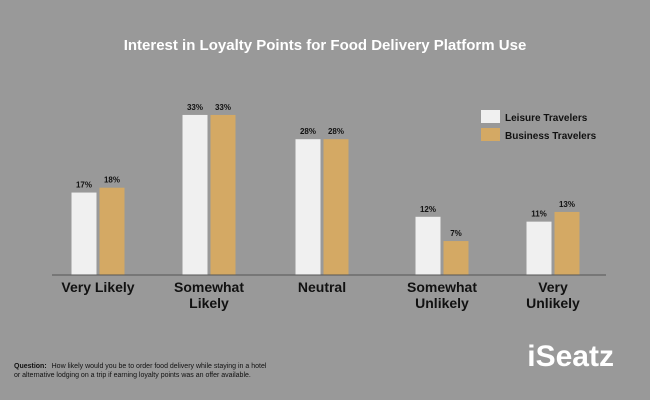 The height and width of the screenshot is (400, 650). I want to click on category-label-somewhat-likely-line-2: Likely, so click(209, 303).